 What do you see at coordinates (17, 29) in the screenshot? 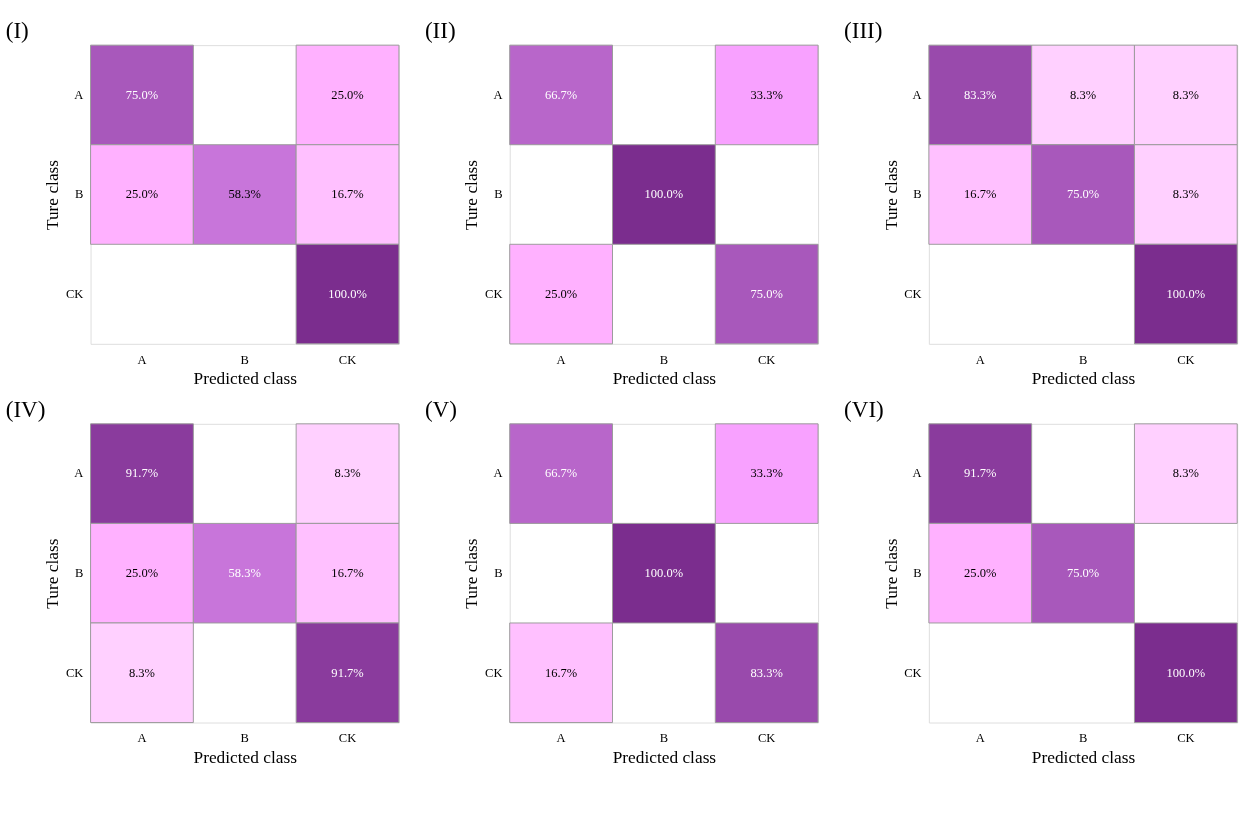
I see `chart-title: (I)` at bounding box center [17, 29].